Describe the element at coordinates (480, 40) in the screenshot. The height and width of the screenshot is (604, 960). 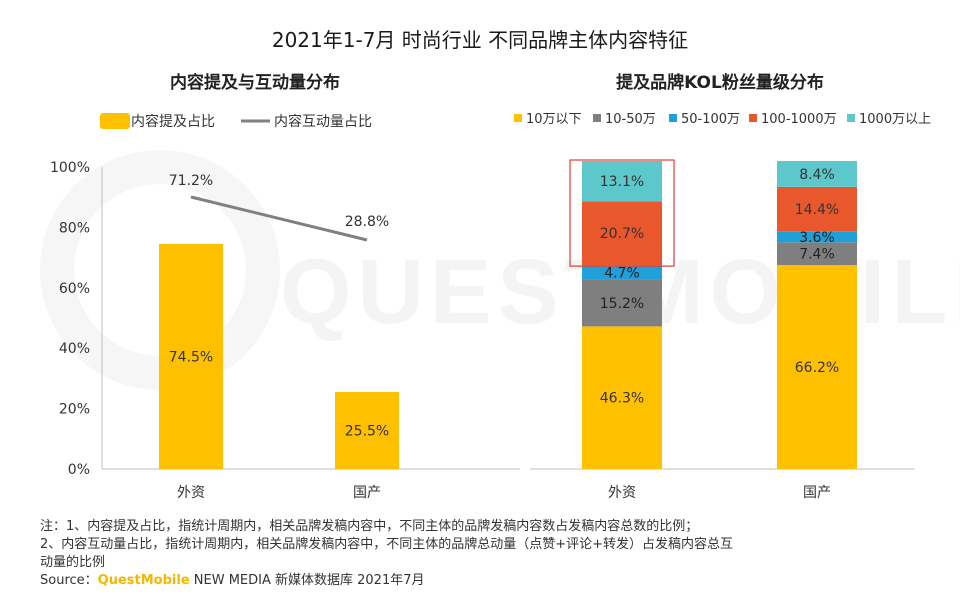
I see `main-title: 2021年1-7月 时尚行业 不同品牌主体内容特征` at that location.